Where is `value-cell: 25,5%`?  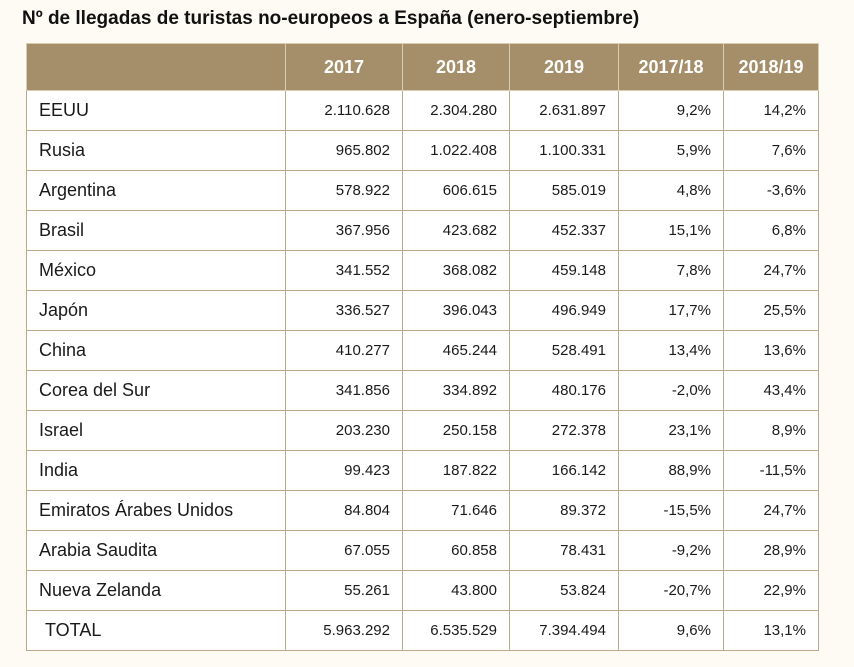
value-cell: 25,5% is located at coordinates (771, 310).